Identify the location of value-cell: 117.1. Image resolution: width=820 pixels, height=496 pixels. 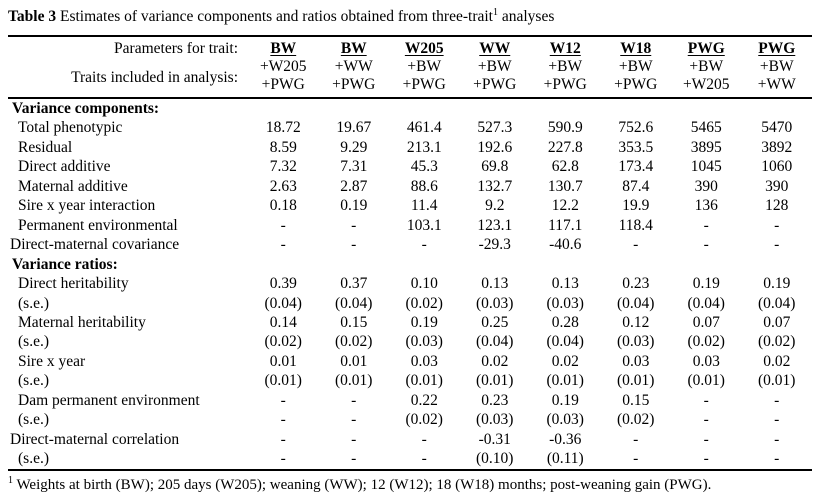
(565, 225).